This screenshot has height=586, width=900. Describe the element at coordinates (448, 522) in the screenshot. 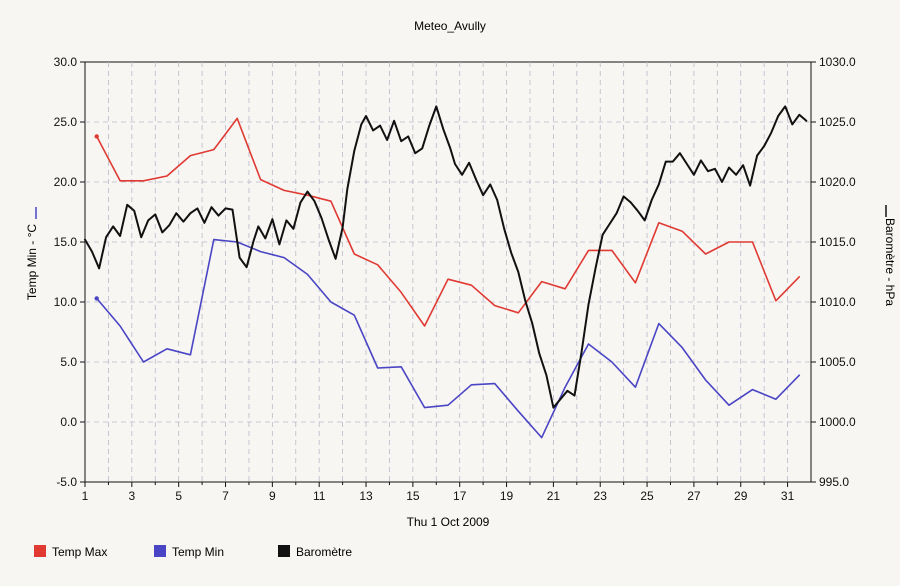

I see `x-axis-label: Thu 1 Oct 2009` at that location.